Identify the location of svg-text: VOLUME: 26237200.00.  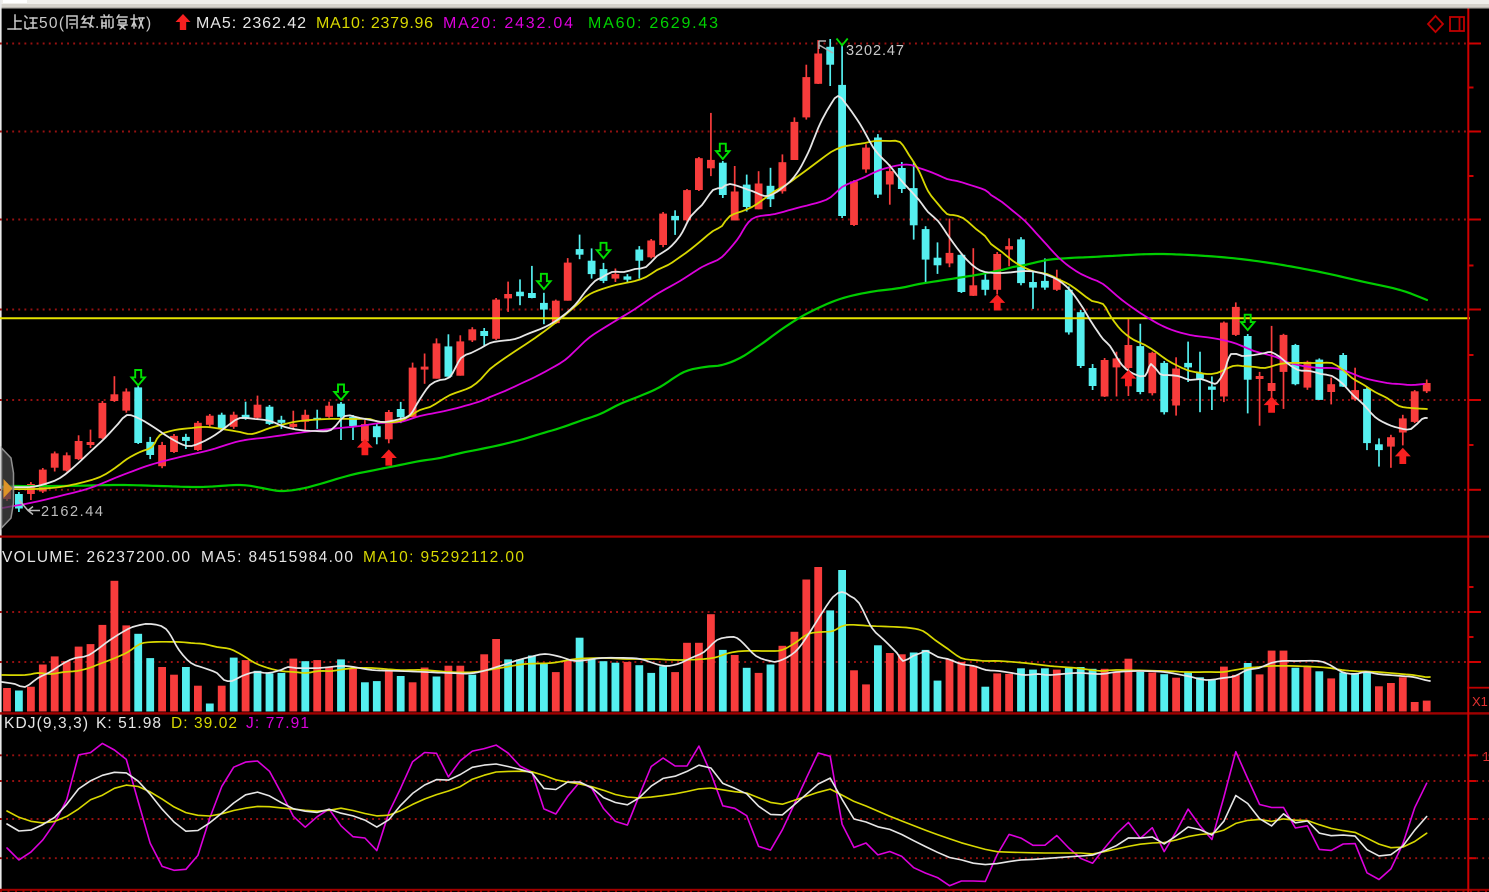
(96, 557).